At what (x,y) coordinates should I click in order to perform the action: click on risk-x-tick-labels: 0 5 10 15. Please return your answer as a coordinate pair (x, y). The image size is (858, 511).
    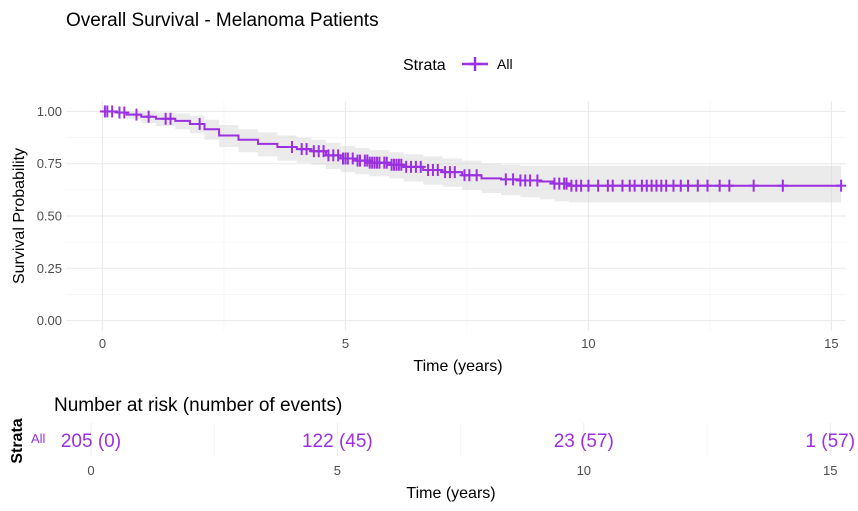
    Looking at the image, I should click on (462, 470).